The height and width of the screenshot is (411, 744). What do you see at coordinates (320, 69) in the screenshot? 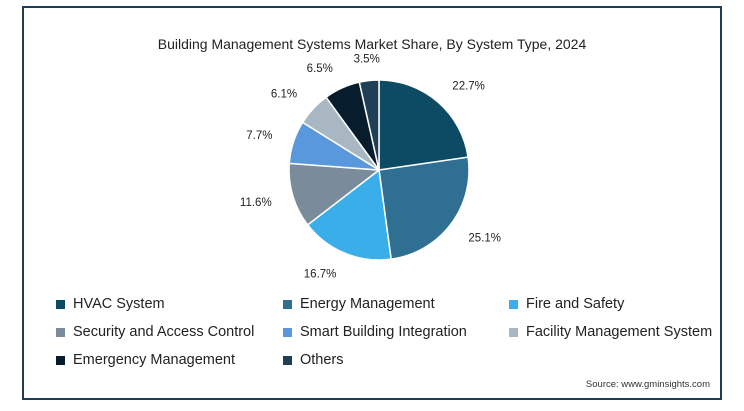
I see `pie-label-6: 6.5%` at bounding box center [320, 69].